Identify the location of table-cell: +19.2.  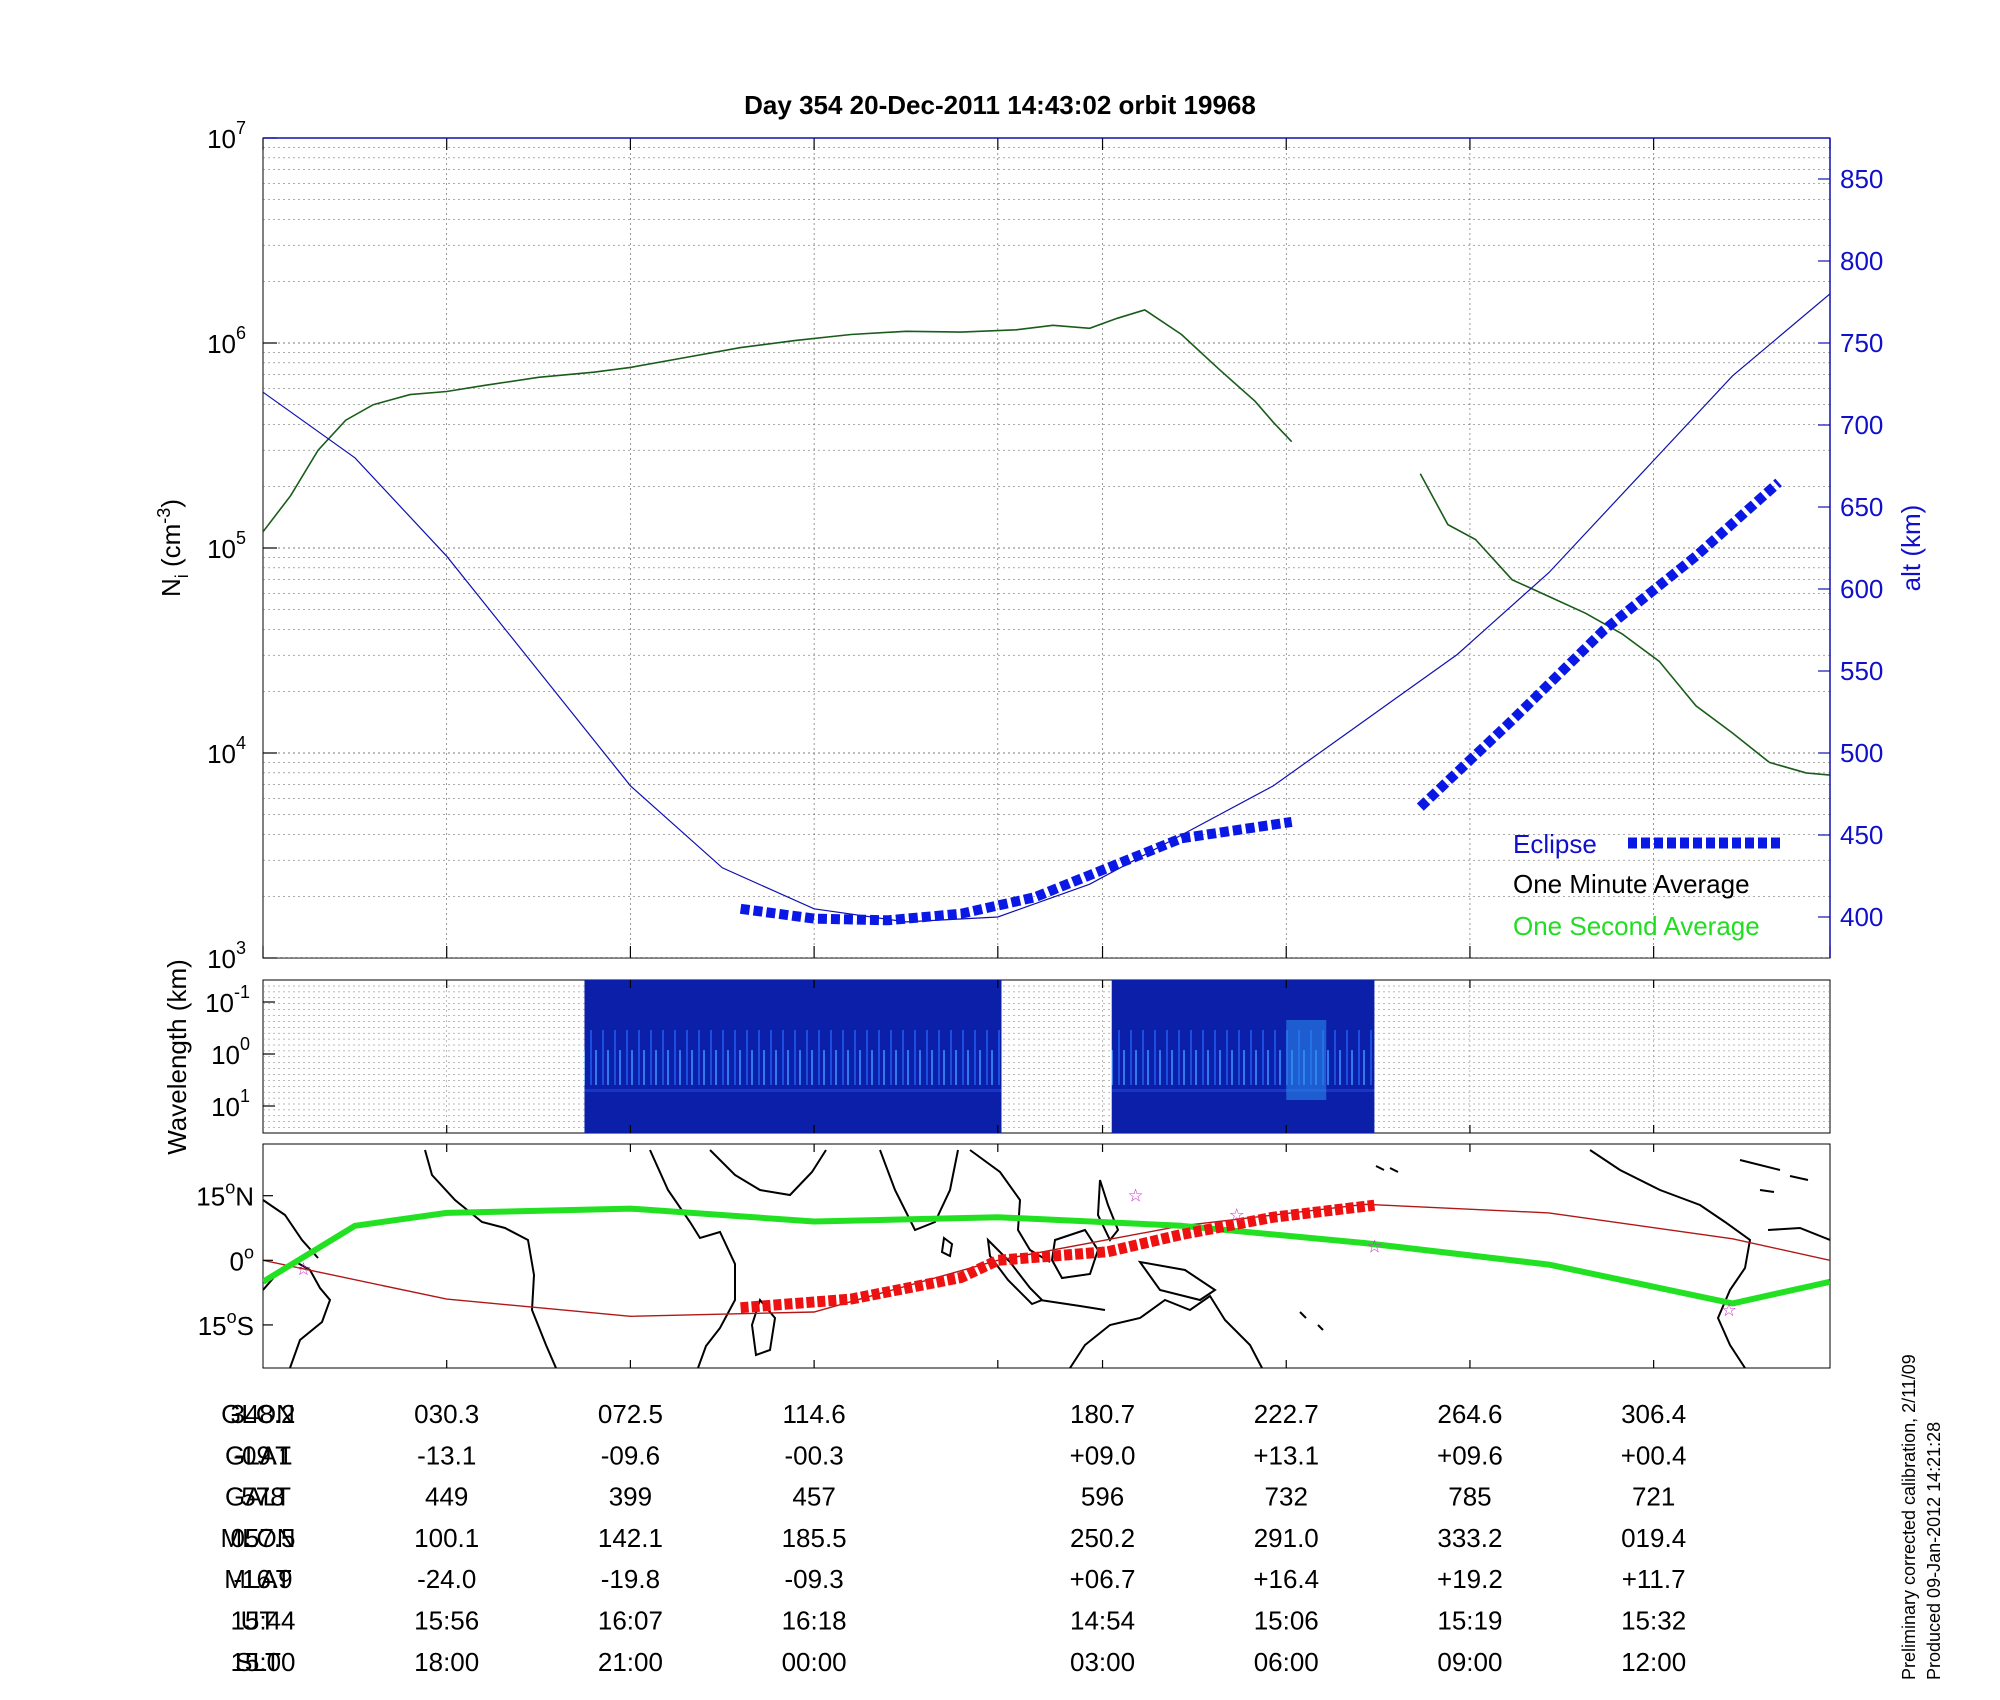
(1470, 1579).